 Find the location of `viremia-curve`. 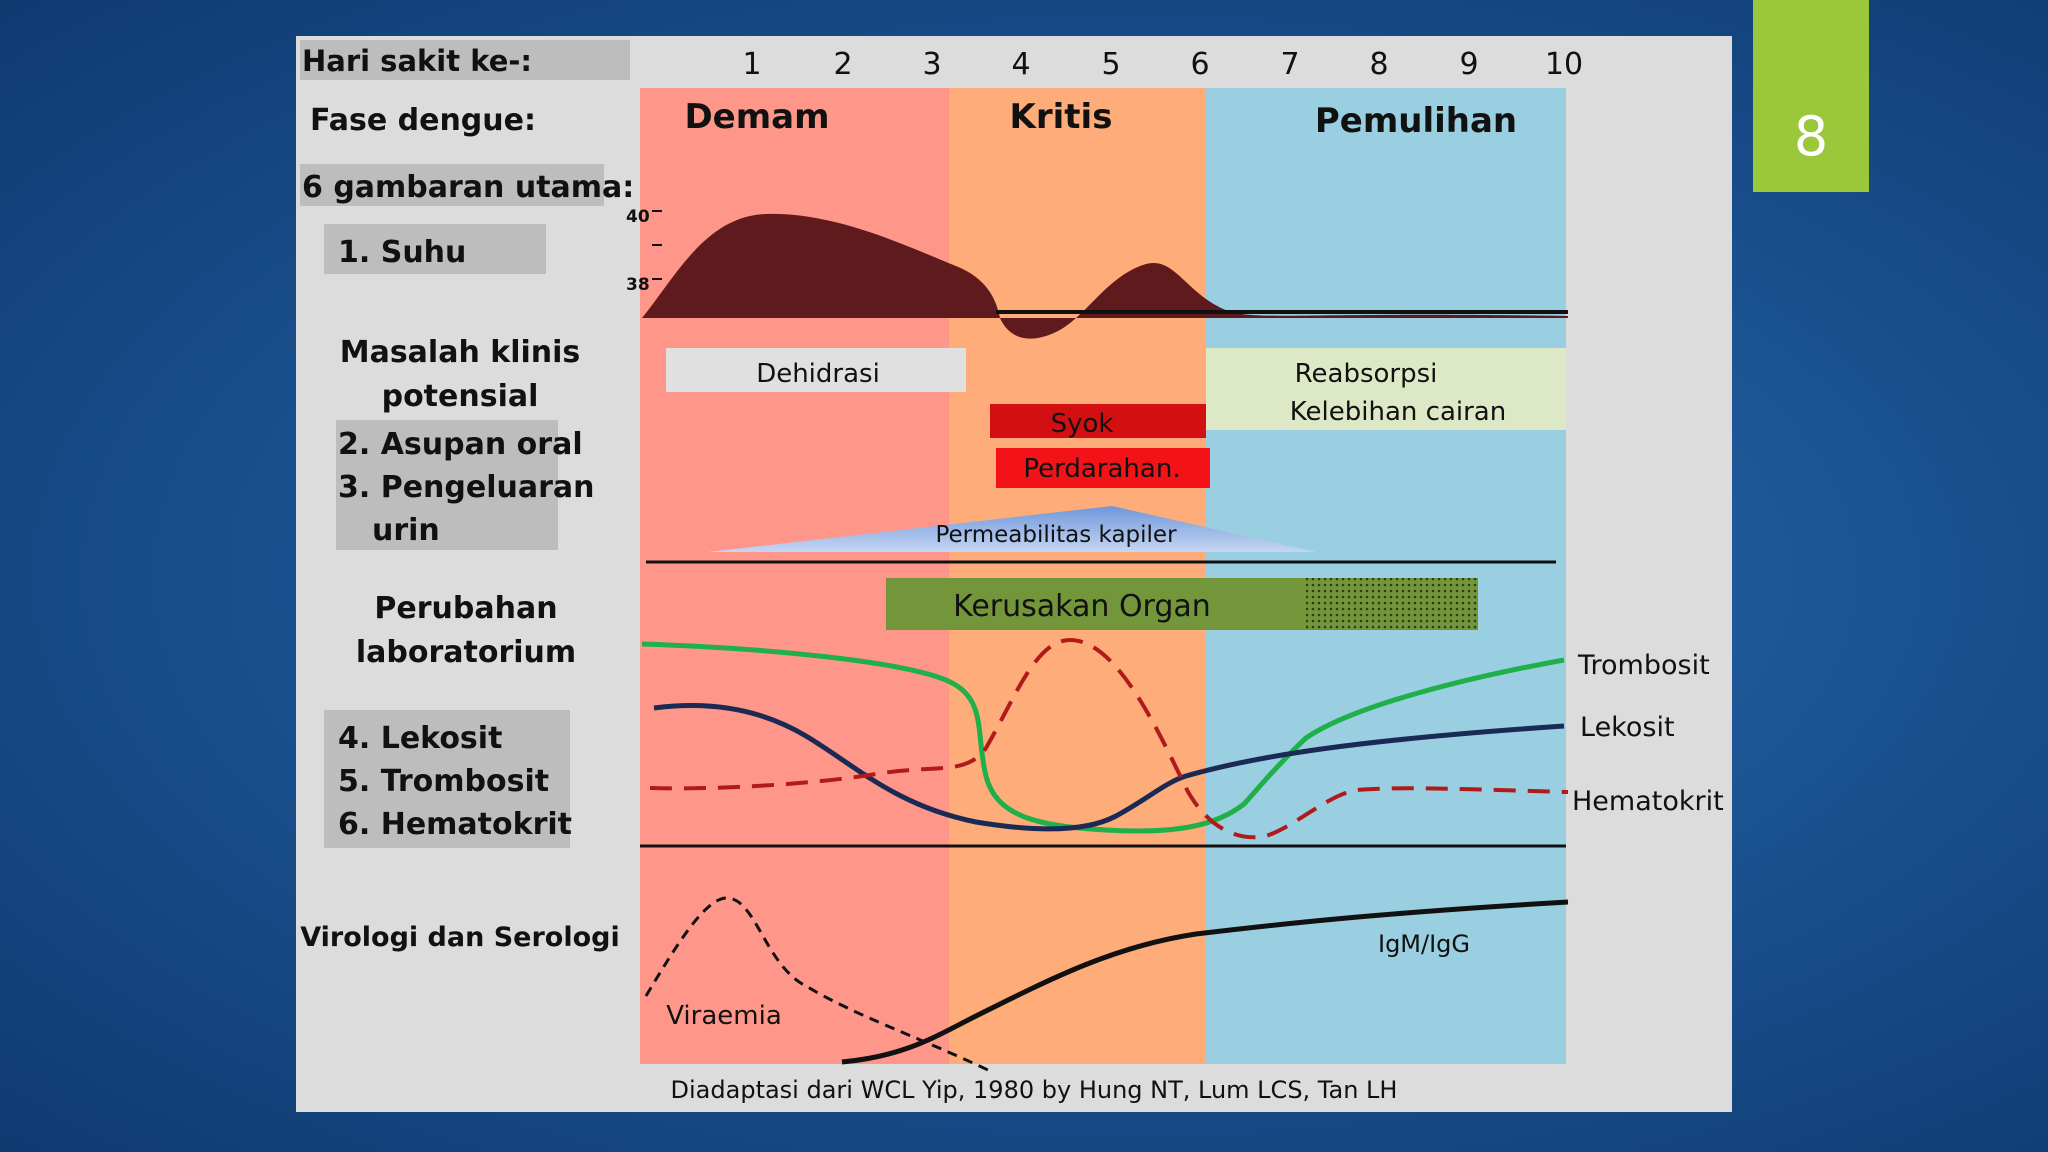

viremia-curve is located at coordinates (816, 984).